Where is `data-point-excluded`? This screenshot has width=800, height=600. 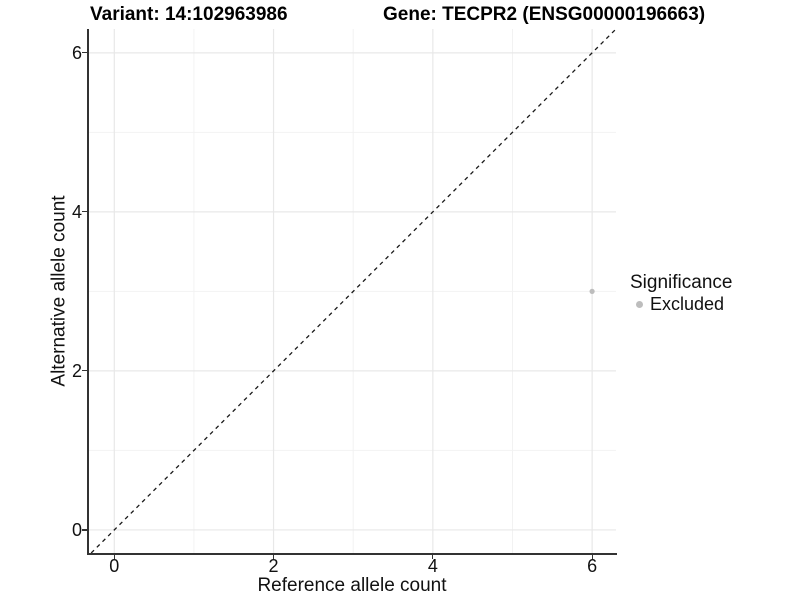 data-point-excluded is located at coordinates (592, 291).